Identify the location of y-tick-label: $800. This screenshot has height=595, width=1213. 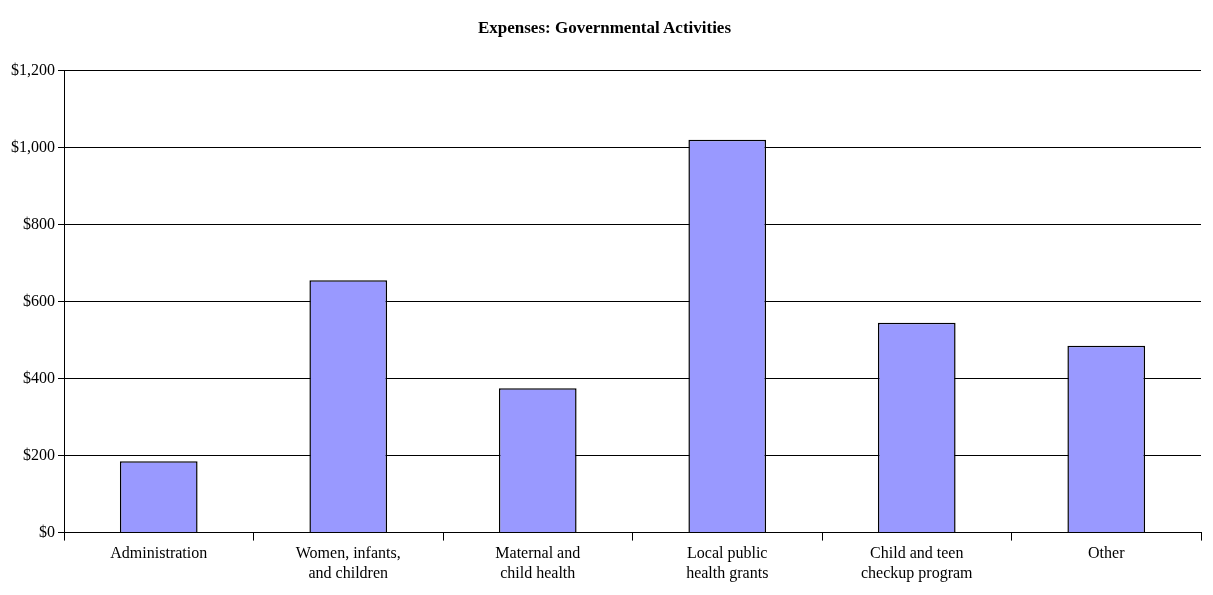
(39, 223).